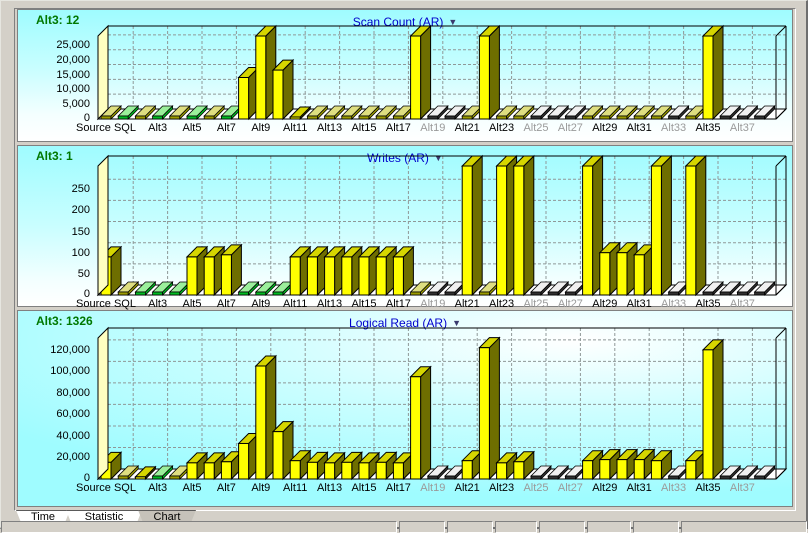  What do you see at coordinates (592, 112) in the screenshot?
I see `tile-Alt28` at bounding box center [592, 112].